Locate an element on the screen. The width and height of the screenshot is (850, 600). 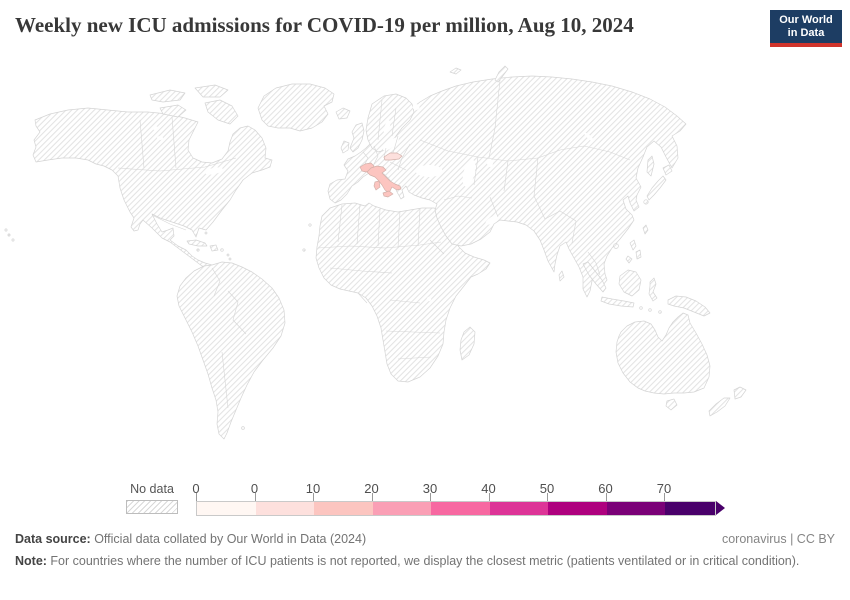
map-region-svalbard is located at coordinates (455, 71).